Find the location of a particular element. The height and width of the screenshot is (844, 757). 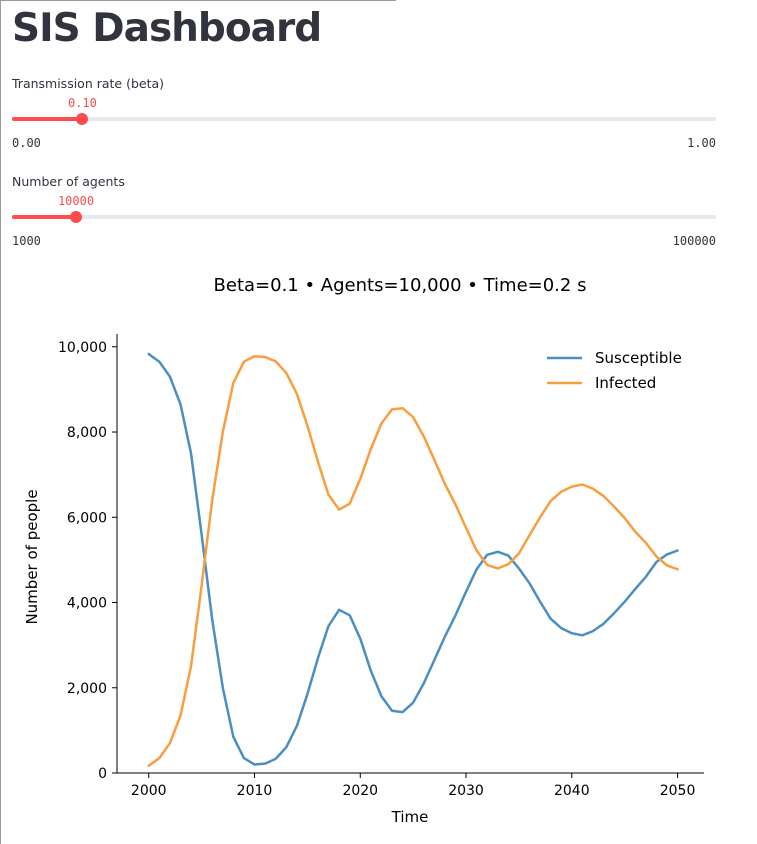

slider-max-label: 1.00 is located at coordinates (701, 143).